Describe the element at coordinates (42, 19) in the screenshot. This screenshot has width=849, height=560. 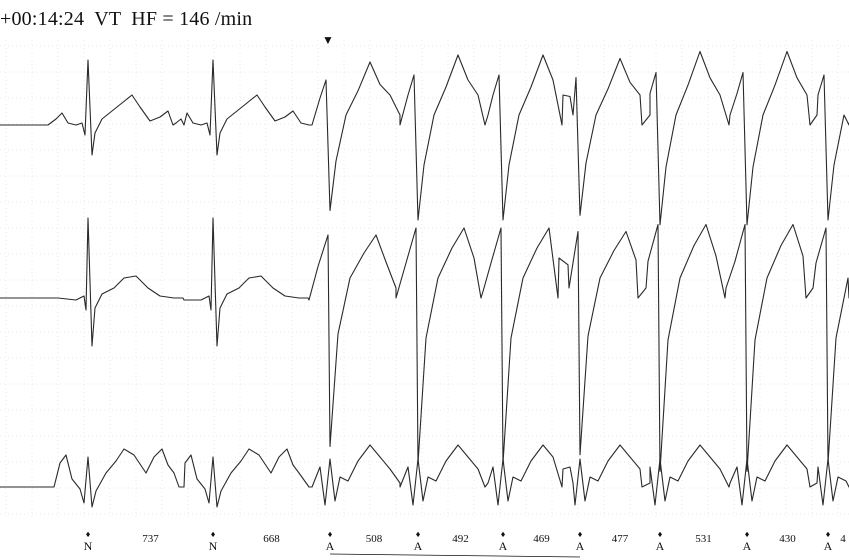
I see `recording-time: +00:14:24` at that location.